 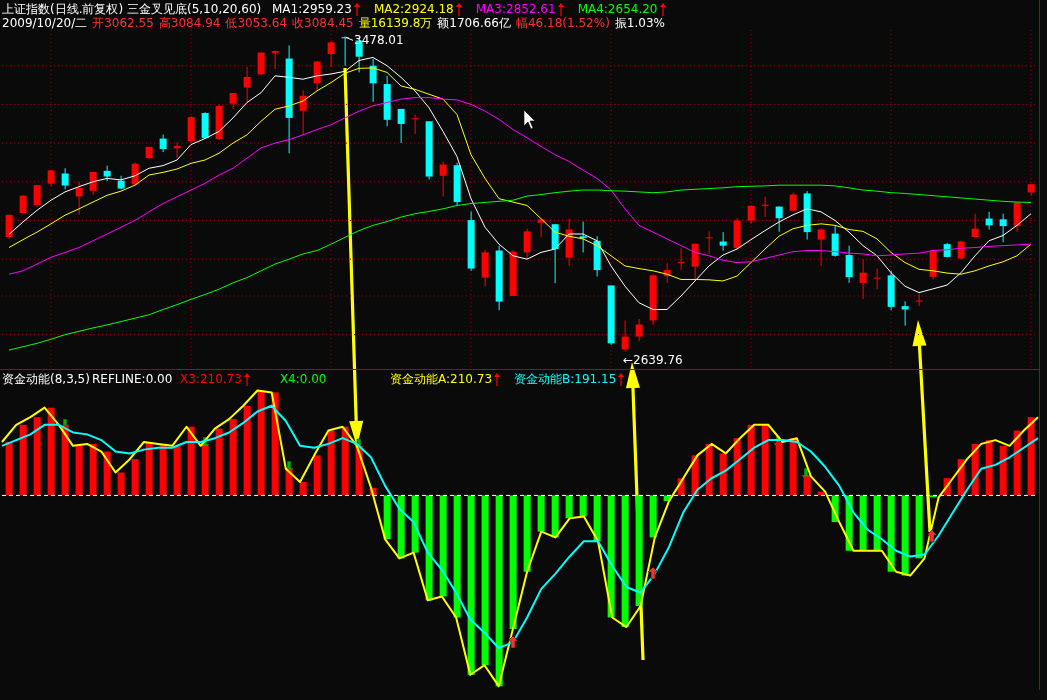 What do you see at coordinates (515, 9) in the screenshot?
I see `text: MA3:2852.61` at bounding box center [515, 9].